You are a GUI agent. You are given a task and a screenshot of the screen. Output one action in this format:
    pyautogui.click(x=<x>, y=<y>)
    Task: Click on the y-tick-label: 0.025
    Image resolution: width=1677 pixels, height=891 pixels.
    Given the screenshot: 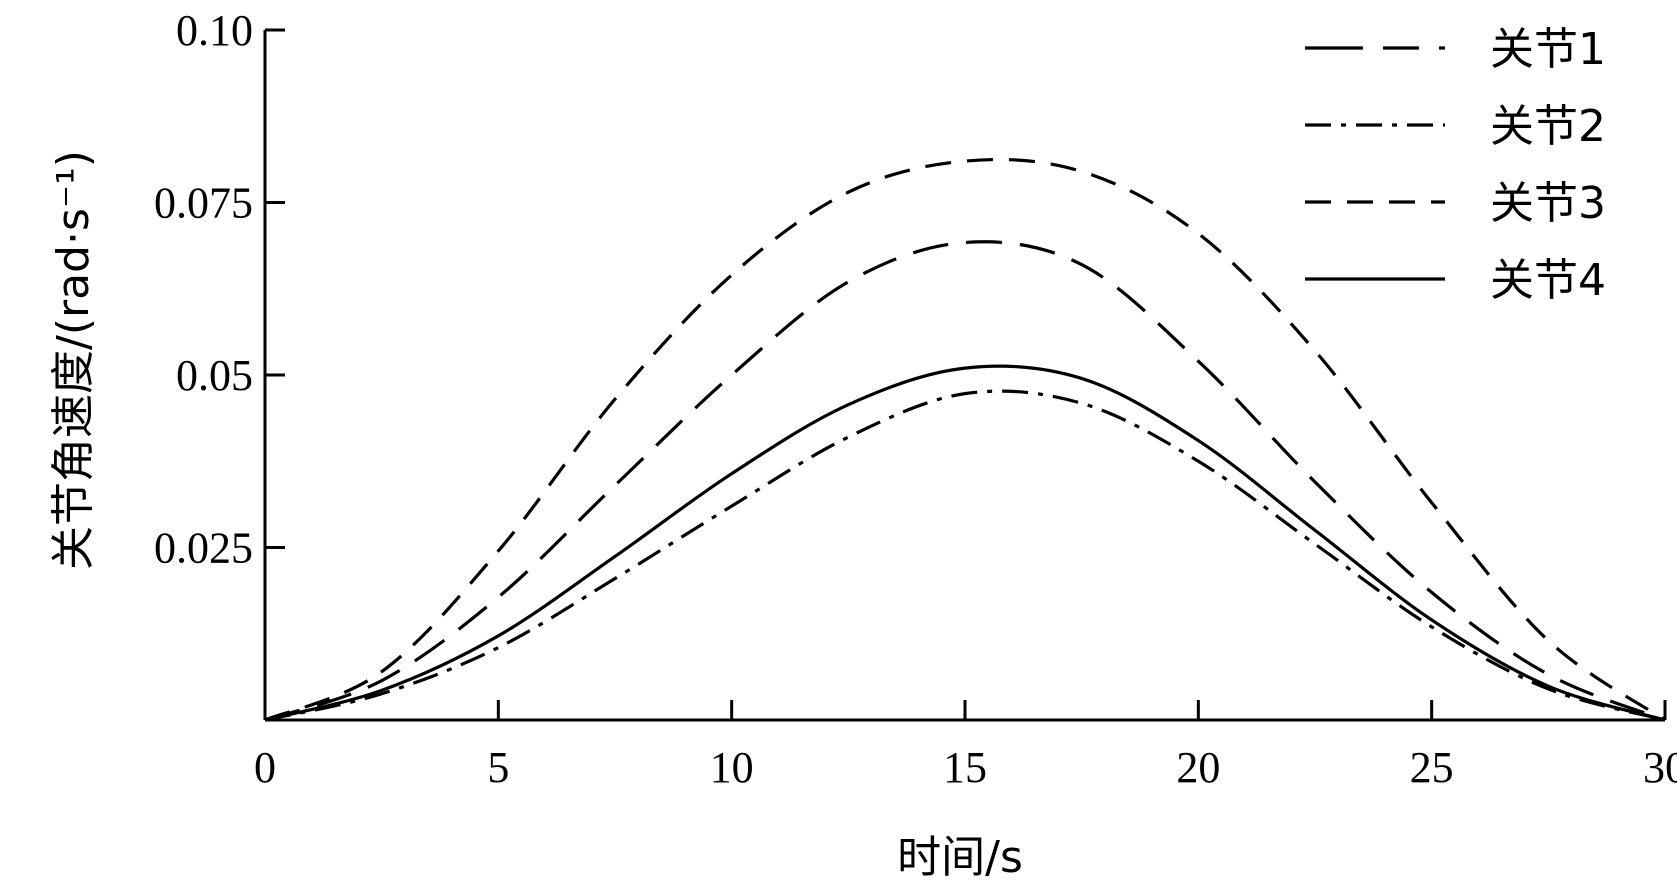 What is the action you would take?
    pyautogui.click(x=203, y=548)
    